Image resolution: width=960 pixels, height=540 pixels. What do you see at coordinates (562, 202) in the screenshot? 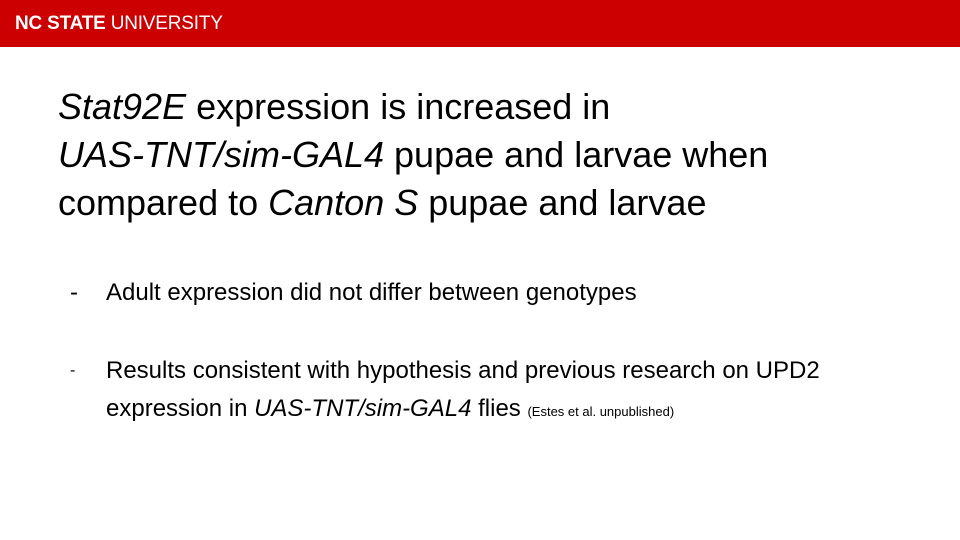
I see `title-line3-end: pupae and larvae` at bounding box center [562, 202].